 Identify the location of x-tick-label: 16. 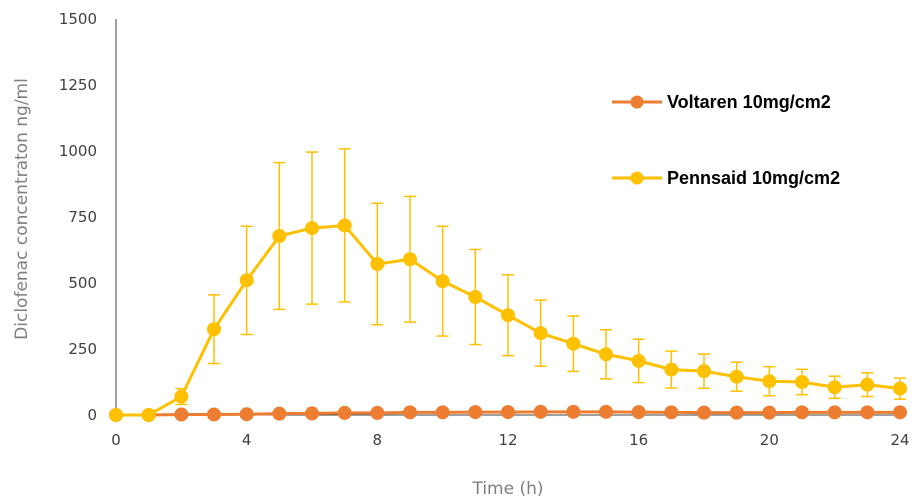
(638, 440).